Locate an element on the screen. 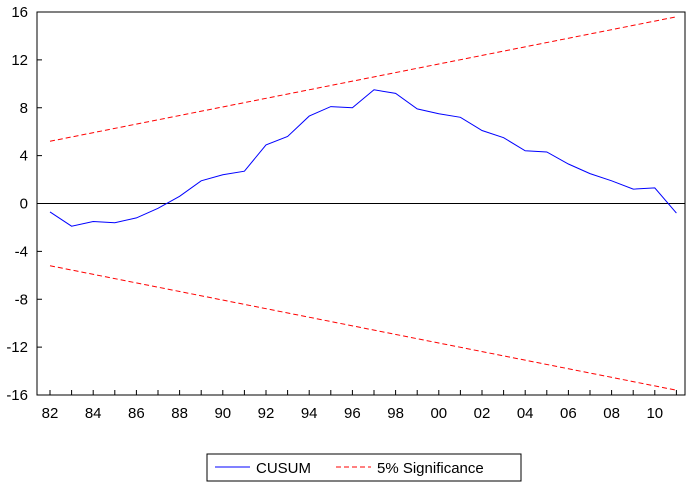 The image size is (686, 483). x-tick-label: 90 is located at coordinates (222, 413).